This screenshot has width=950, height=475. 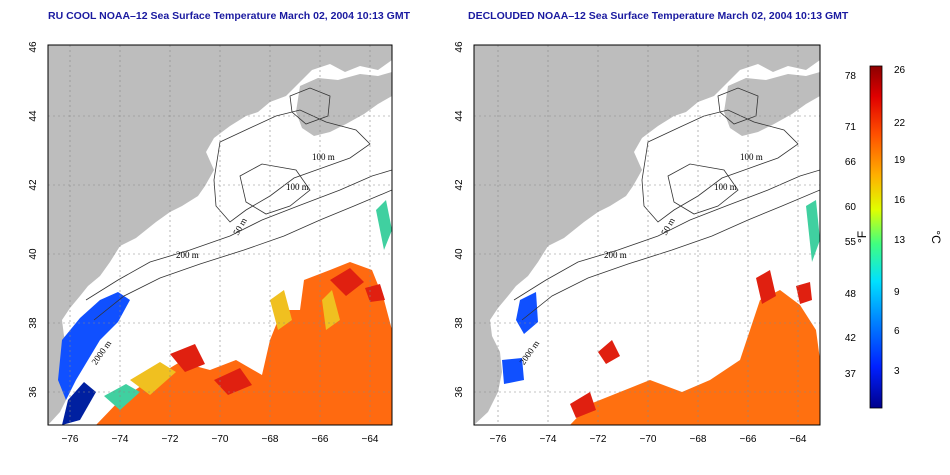 I want to click on fahrenheit-tick: 42, so click(x=851, y=338).